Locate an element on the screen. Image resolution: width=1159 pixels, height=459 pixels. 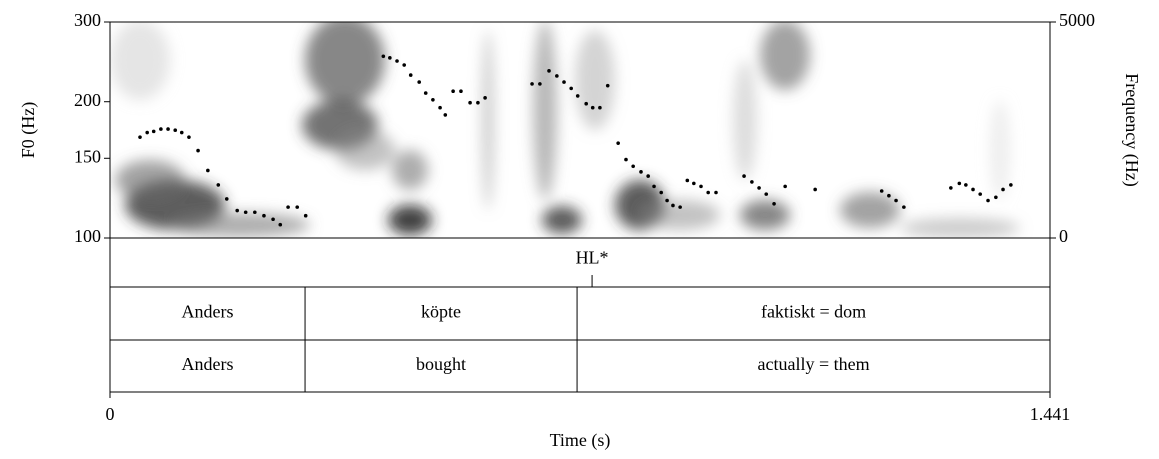
y-tick-label: 300 is located at coordinates (87, 20).